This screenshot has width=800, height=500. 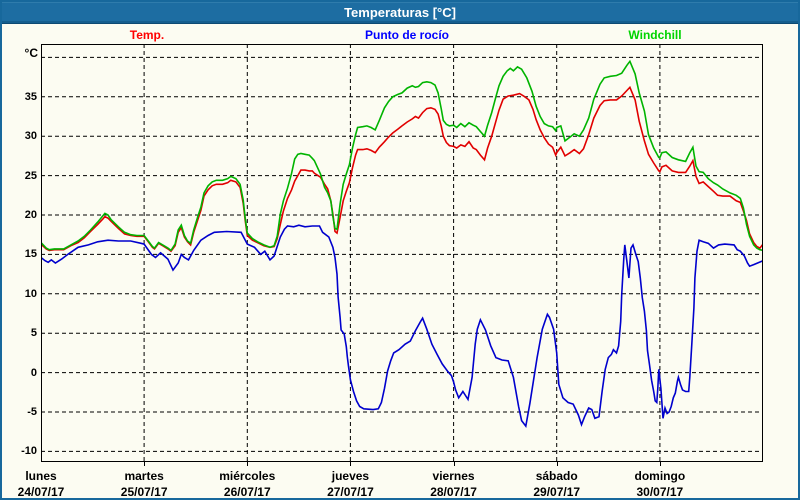 What do you see at coordinates (31, 53) in the screenshot?
I see `y-axis-unit-label: °C` at bounding box center [31, 53].